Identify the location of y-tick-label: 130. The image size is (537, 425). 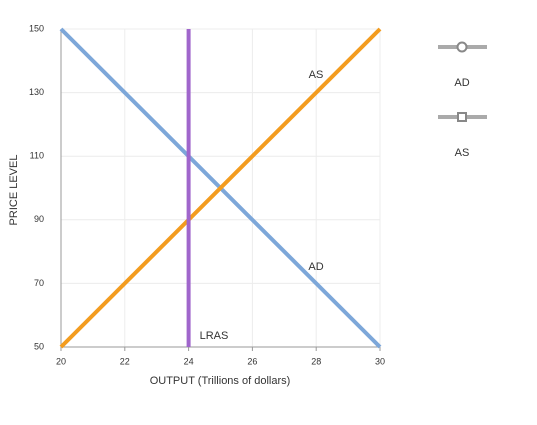
(36, 92).